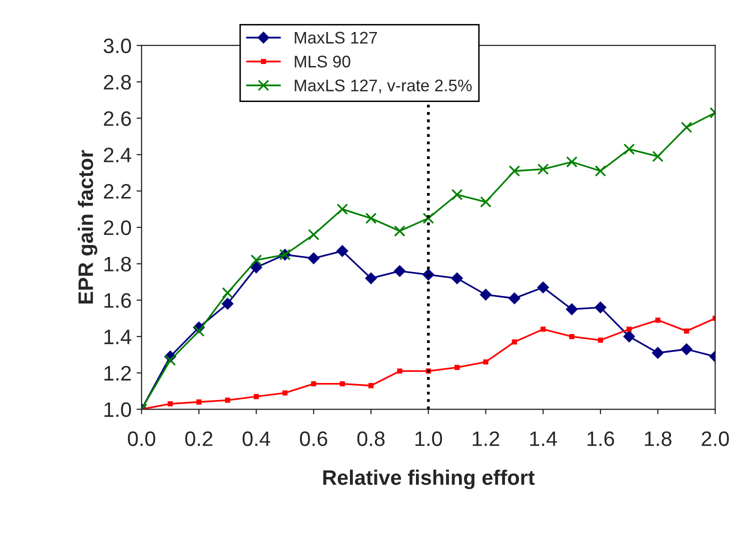 Image resolution: width=745 pixels, height=535 pixels. Describe the element at coordinates (117, 118) in the screenshot. I see `y-tick-label: 2.6` at that location.